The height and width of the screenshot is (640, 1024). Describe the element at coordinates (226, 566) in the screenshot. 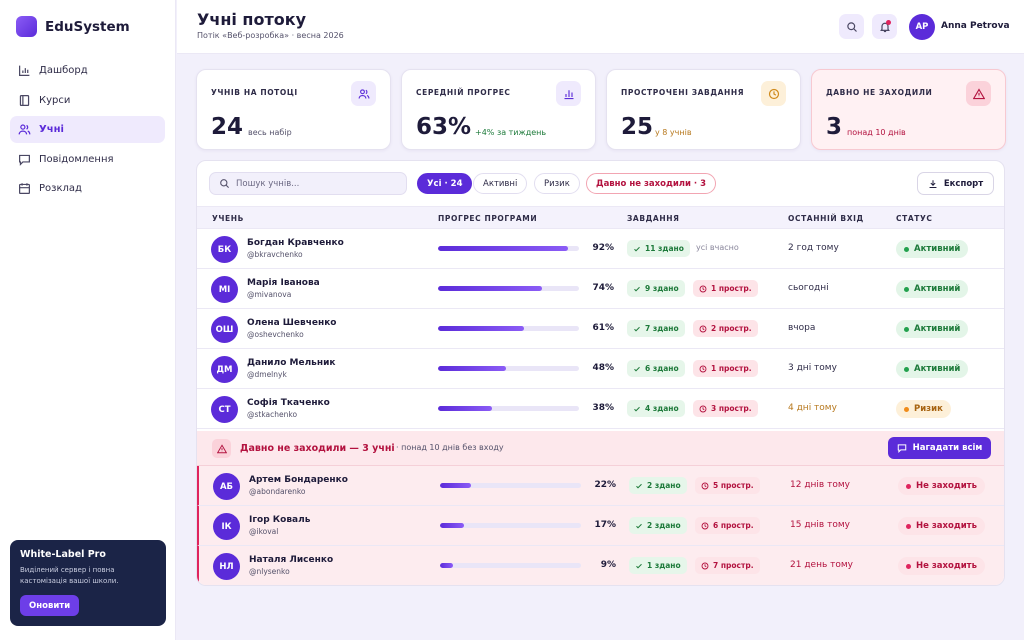

I see `student-avatar: НЛ` at that location.